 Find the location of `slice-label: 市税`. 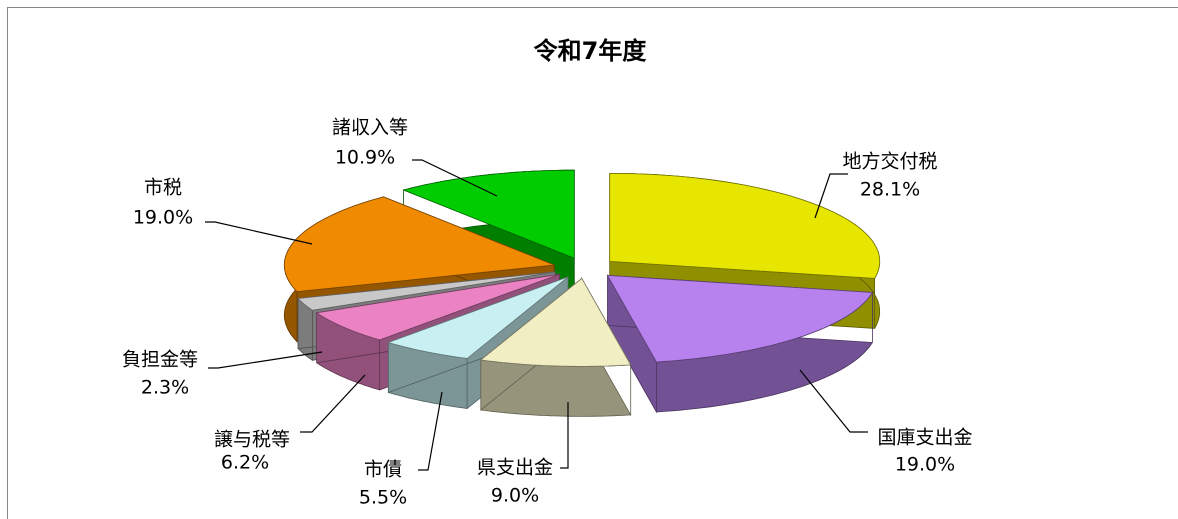

slice-label: 市税 is located at coordinates (163, 188).